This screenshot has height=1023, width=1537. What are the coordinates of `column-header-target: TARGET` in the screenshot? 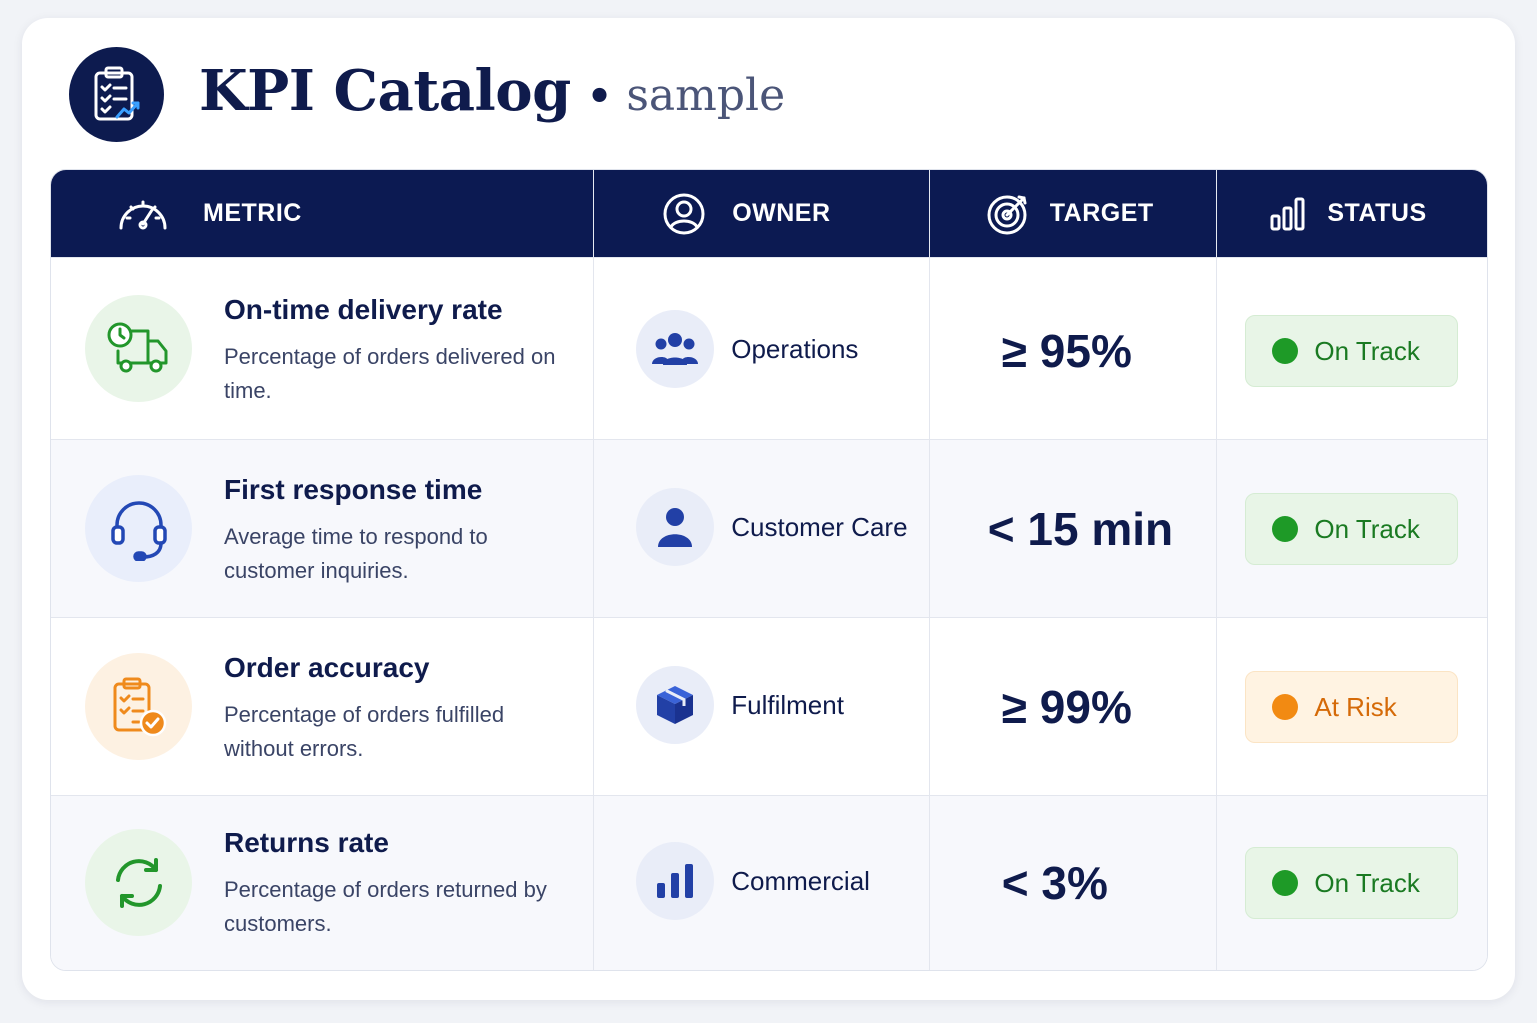 It's located at (1074, 213).